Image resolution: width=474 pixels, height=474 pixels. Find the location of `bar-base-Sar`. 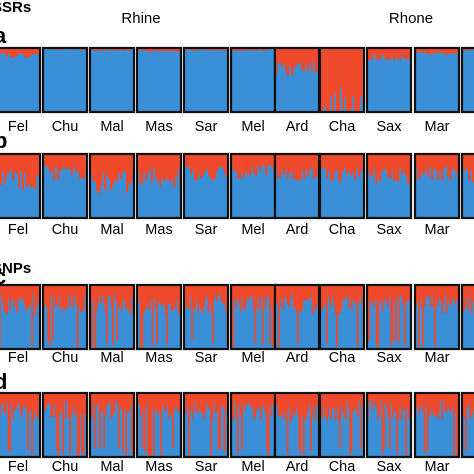

bar-base-Sar is located at coordinates (206, 80).